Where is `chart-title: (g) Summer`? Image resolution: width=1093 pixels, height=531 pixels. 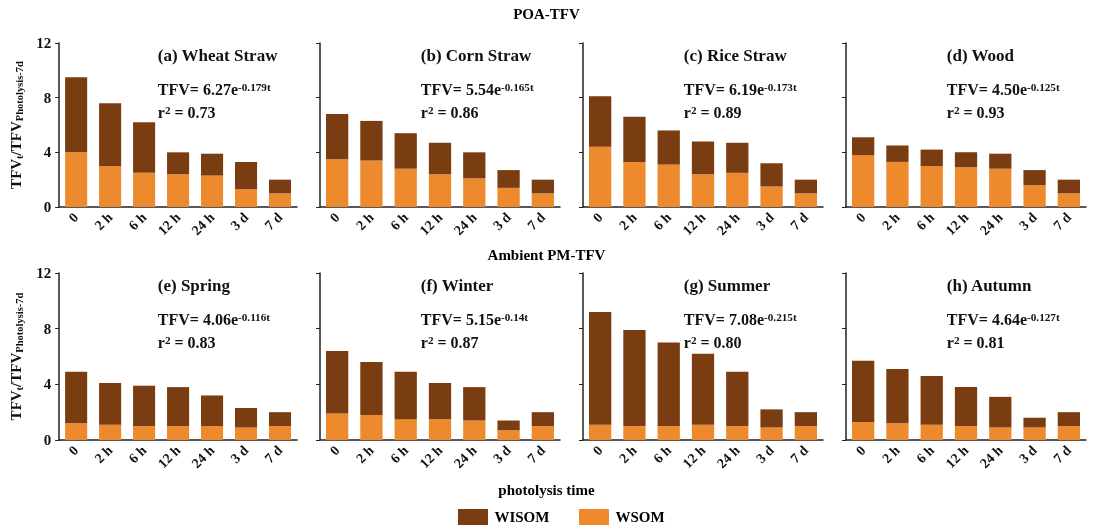
chart-title: (g) Summer is located at coordinates (727, 285).